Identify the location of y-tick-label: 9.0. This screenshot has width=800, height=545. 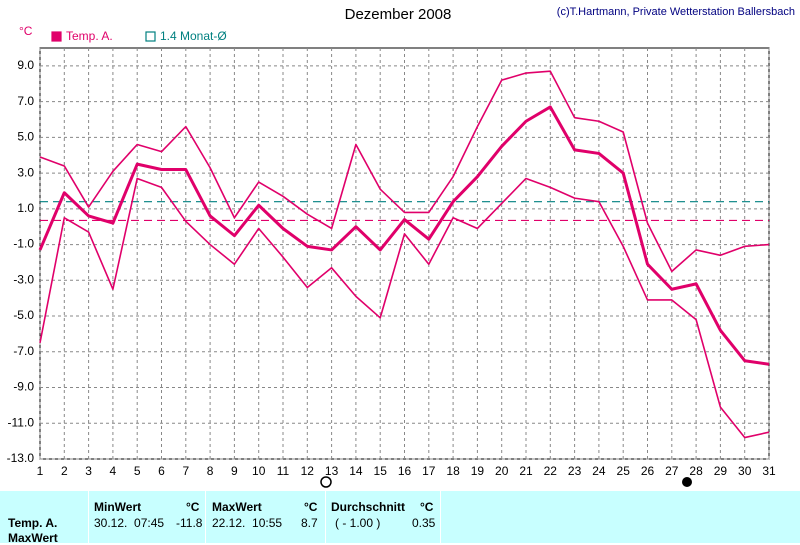
(25, 65).